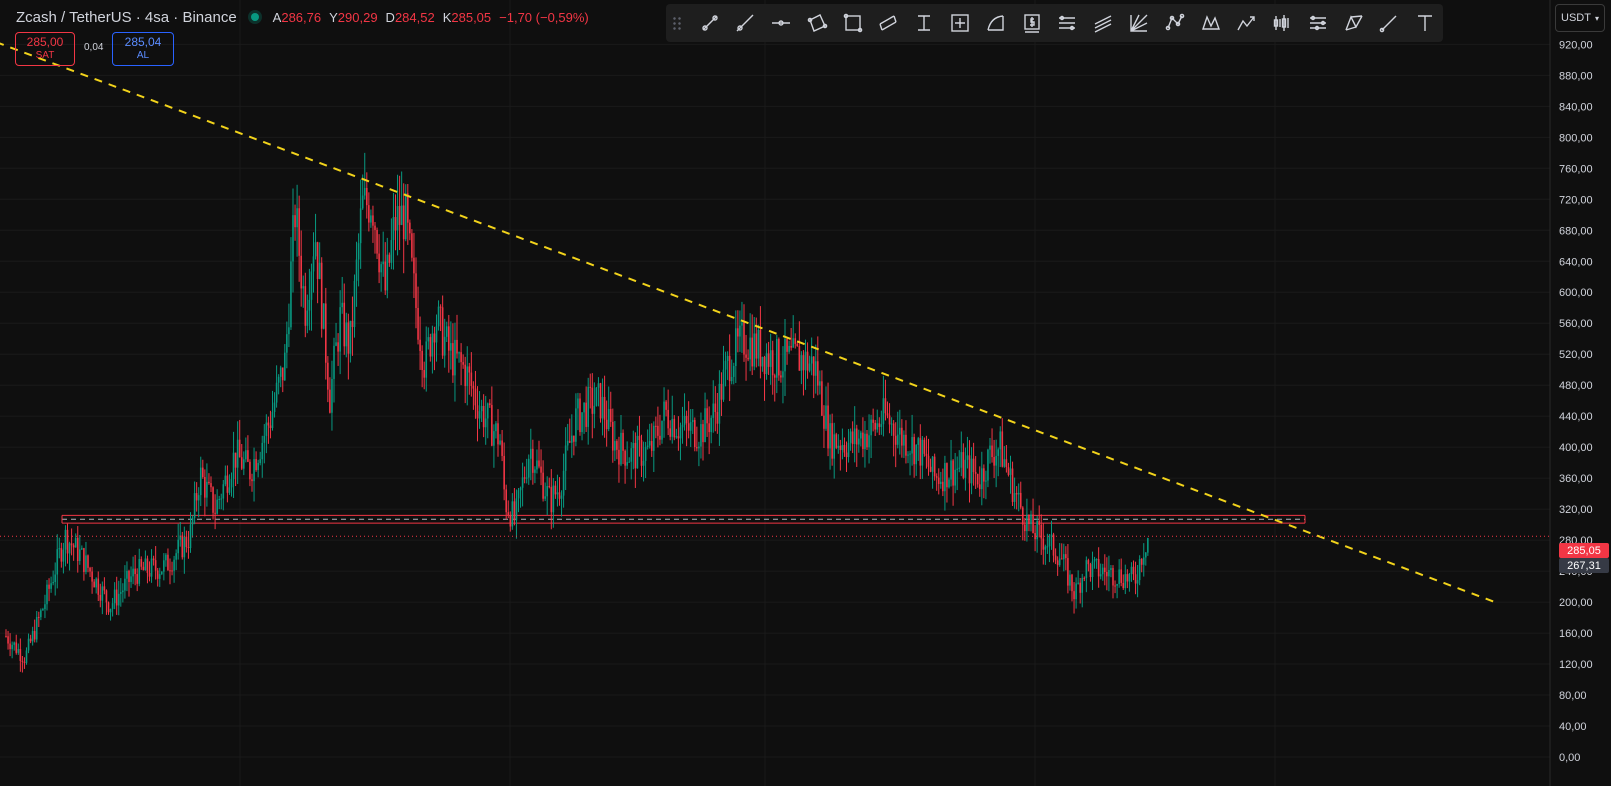 Image resolution: width=1611 pixels, height=786 pixels. What do you see at coordinates (1580, 18) in the screenshot?
I see `currency-selector: USDT ▾` at bounding box center [1580, 18].